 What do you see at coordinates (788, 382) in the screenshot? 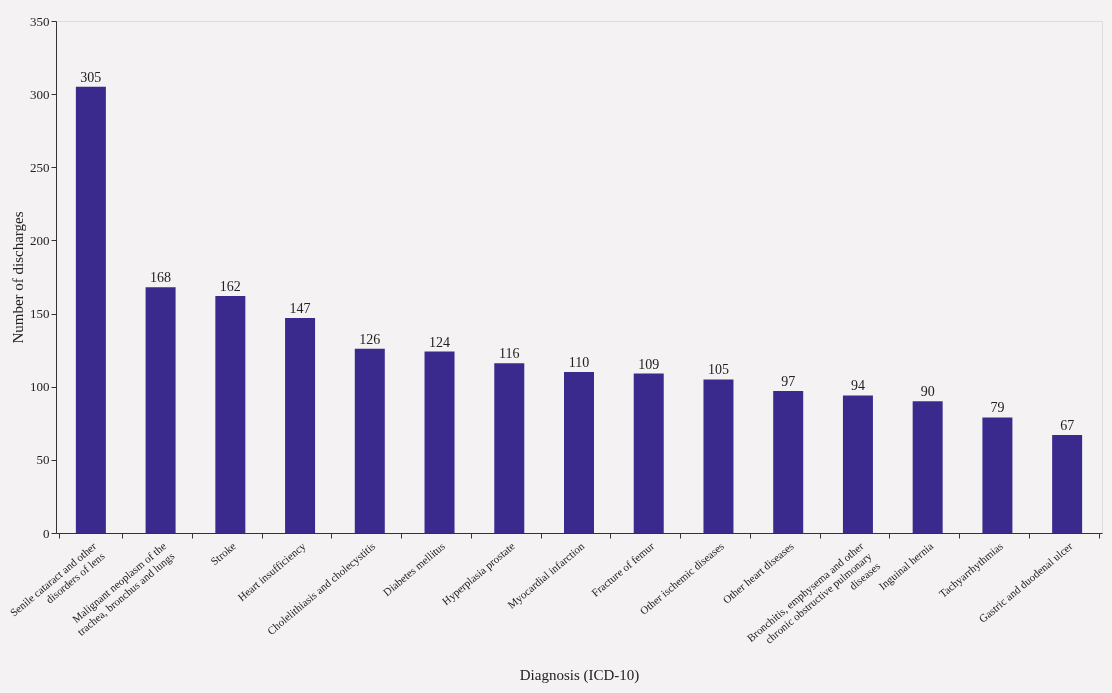
I see `data-label: 97` at bounding box center [788, 382].